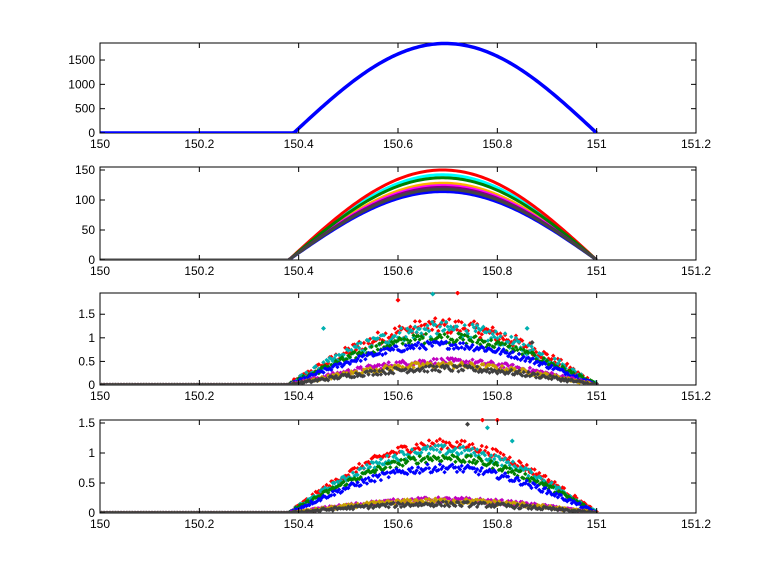 The height and width of the screenshot is (576, 768). What do you see at coordinates (349, 87) in the screenshot?
I see `data-layer` at bounding box center [349, 87].